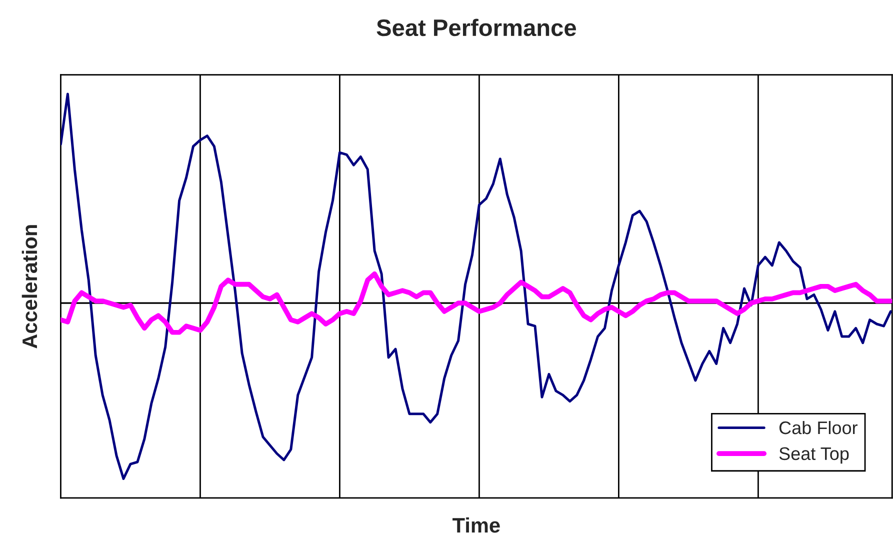 This screenshot has width=893, height=546. Describe the element at coordinates (814, 455) in the screenshot. I see `legend-label: Seat Top` at that location.